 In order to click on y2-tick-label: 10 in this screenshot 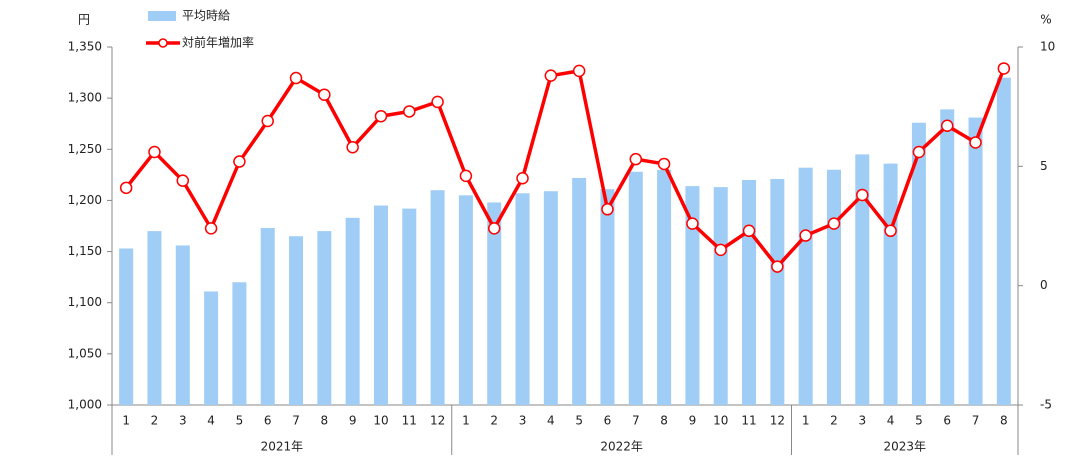, I will do `click(1047, 47)`.